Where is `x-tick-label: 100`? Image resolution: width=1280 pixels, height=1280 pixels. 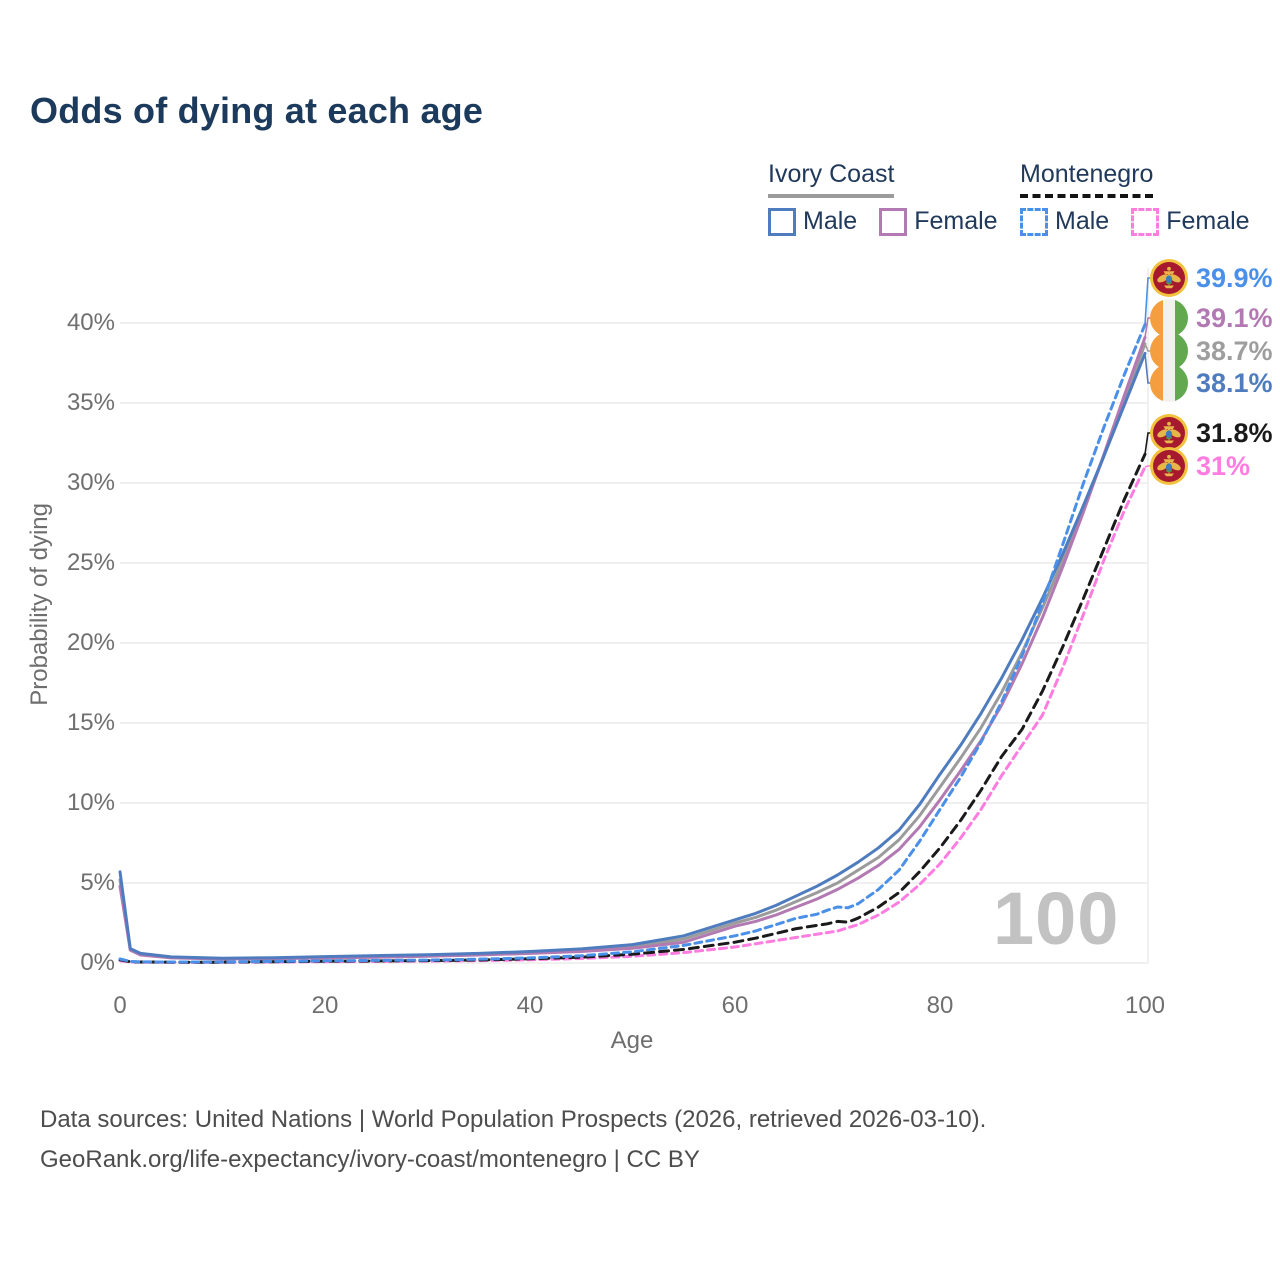 x-tick-label: 100 is located at coordinates (1145, 1005).